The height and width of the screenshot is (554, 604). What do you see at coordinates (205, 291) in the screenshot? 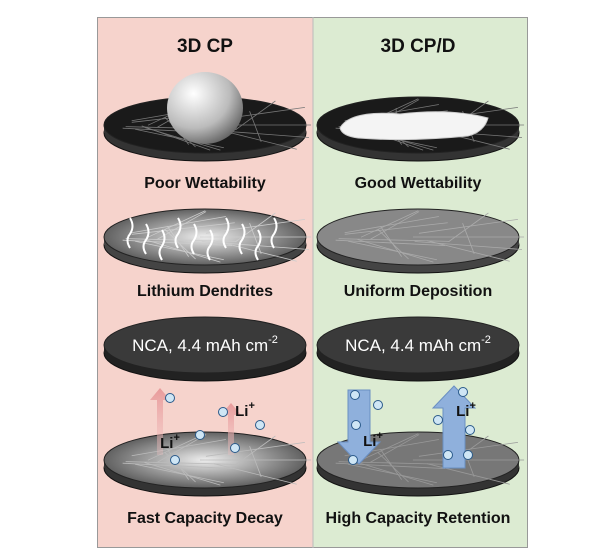
I see `label: Lithium Dendrites` at bounding box center [205, 291].